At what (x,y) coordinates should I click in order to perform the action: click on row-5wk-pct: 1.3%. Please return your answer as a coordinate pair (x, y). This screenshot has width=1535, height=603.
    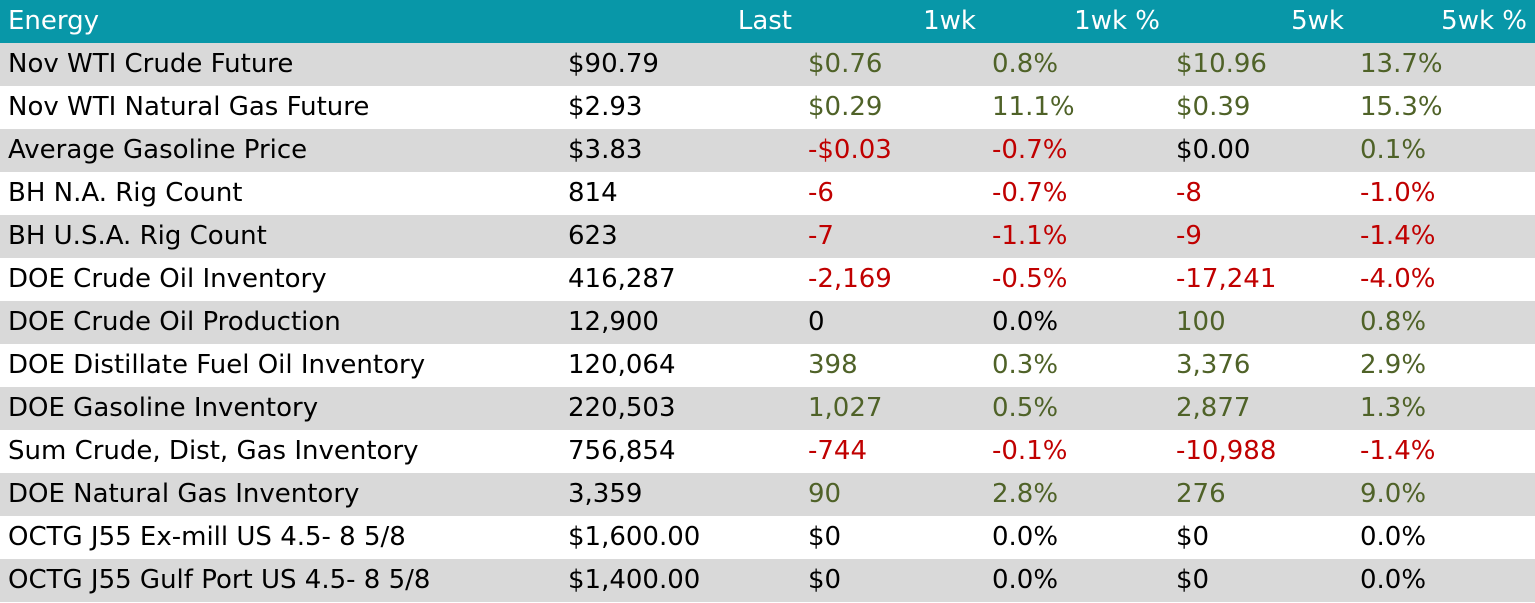
    Looking at the image, I should click on (1443, 408).